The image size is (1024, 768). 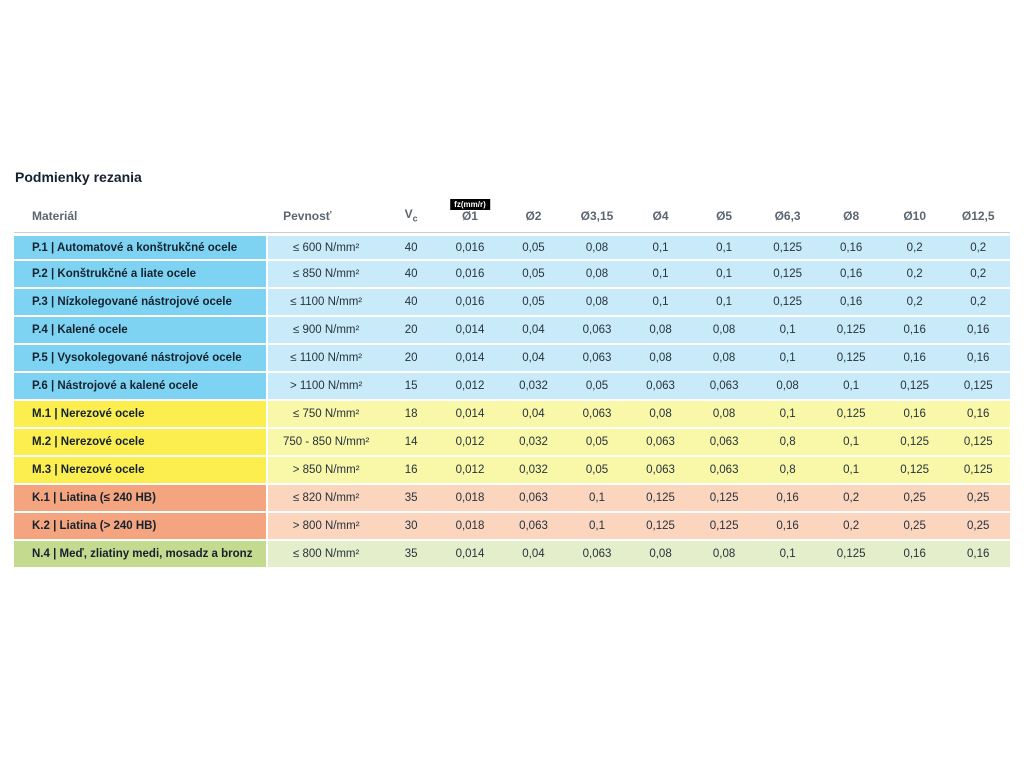 I want to click on strength-cell: ≤ 820 N/mm², so click(x=326, y=499).